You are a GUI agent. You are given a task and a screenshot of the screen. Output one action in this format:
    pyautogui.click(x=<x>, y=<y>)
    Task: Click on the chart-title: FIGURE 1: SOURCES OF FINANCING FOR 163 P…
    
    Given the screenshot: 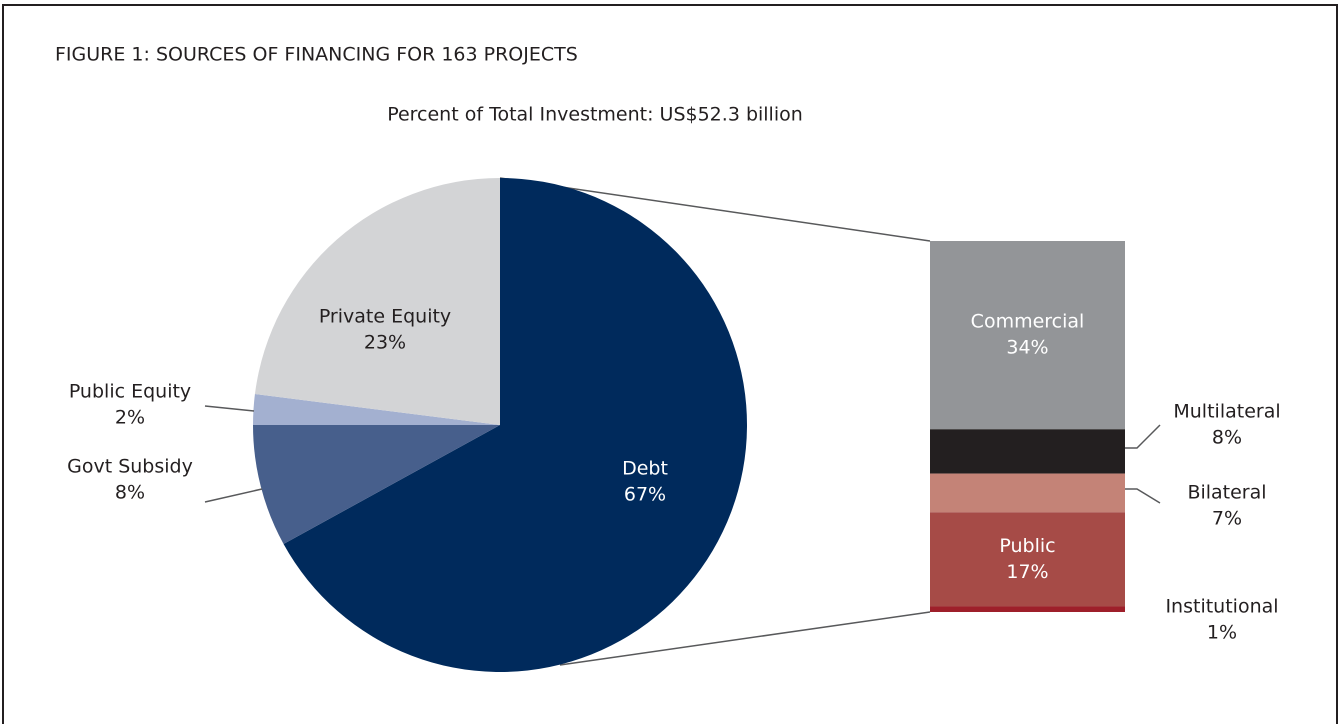 What is the action you would take?
    pyautogui.click(x=316, y=55)
    